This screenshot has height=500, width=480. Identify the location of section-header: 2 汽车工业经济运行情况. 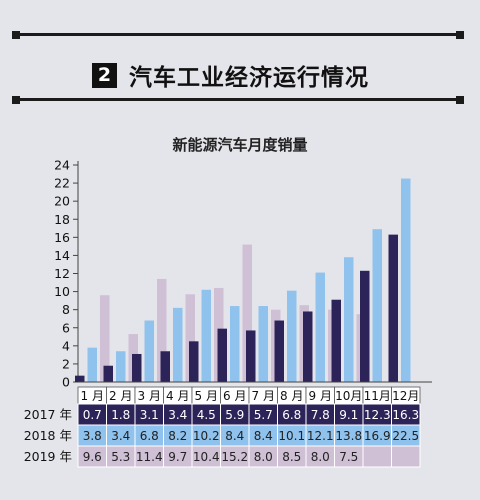
(230, 75).